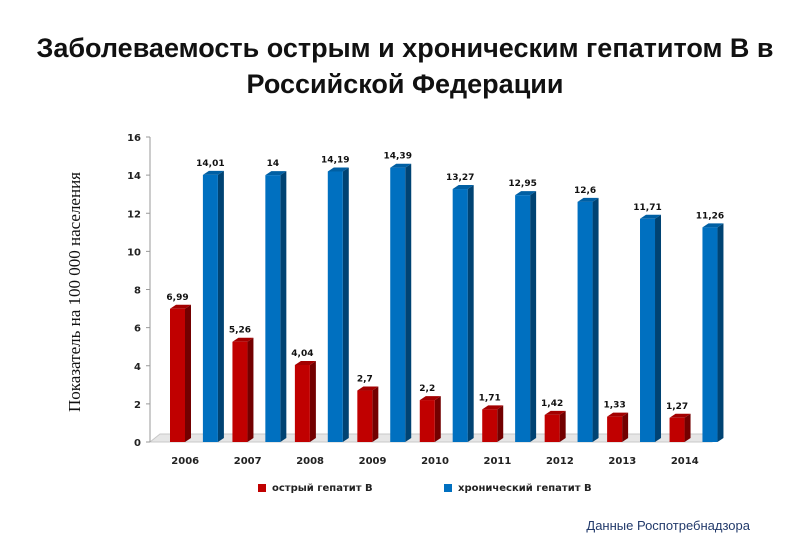 The width and height of the screenshot is (810, 540). What do you see at coordinates (397, 157) in the screenshot?
I see `data-label-chronic: 14,39` at bounding box center [397, 157].